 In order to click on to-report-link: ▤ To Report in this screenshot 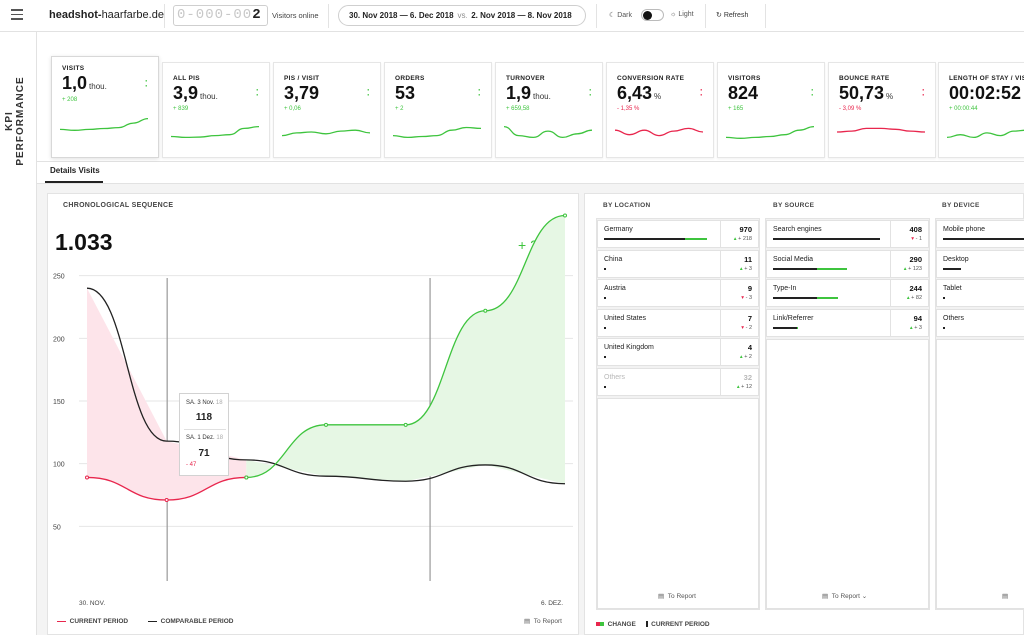, I will do `click(543, 621)`.